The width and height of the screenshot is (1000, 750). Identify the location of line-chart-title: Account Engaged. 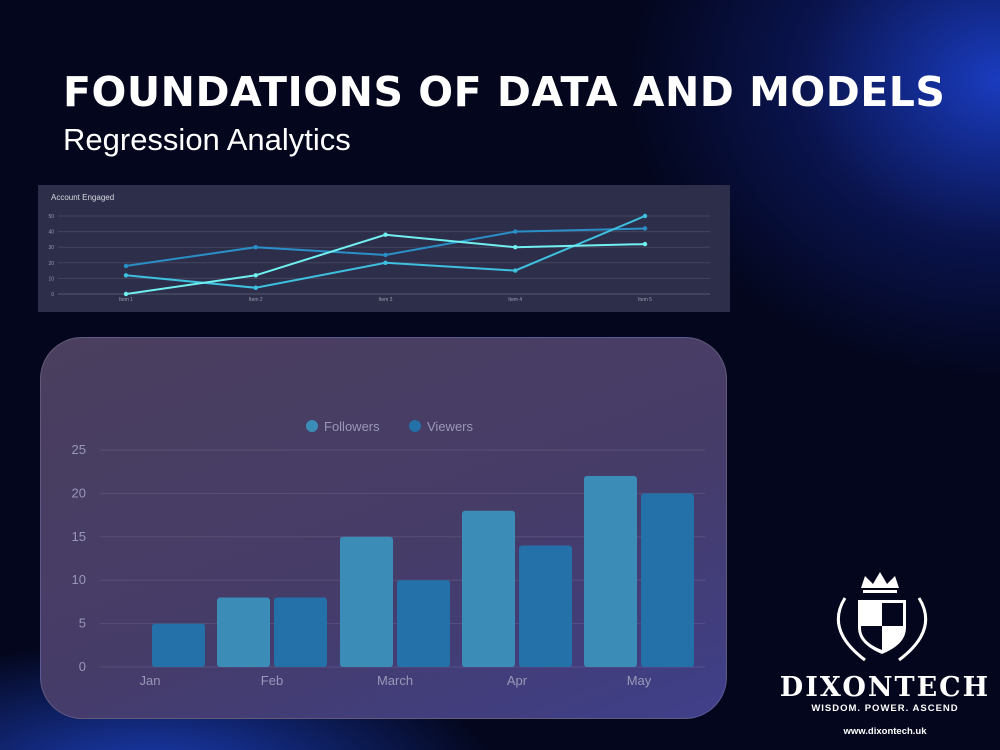
(83, 197).